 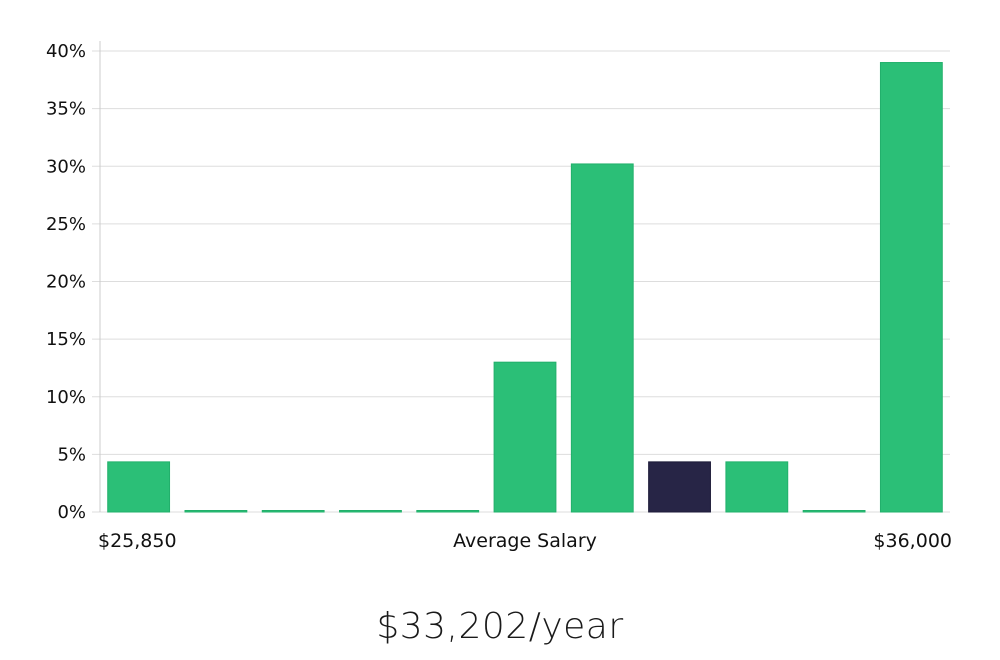 I want to click on y-tick-label: 20%, so click(x=66, y=282).